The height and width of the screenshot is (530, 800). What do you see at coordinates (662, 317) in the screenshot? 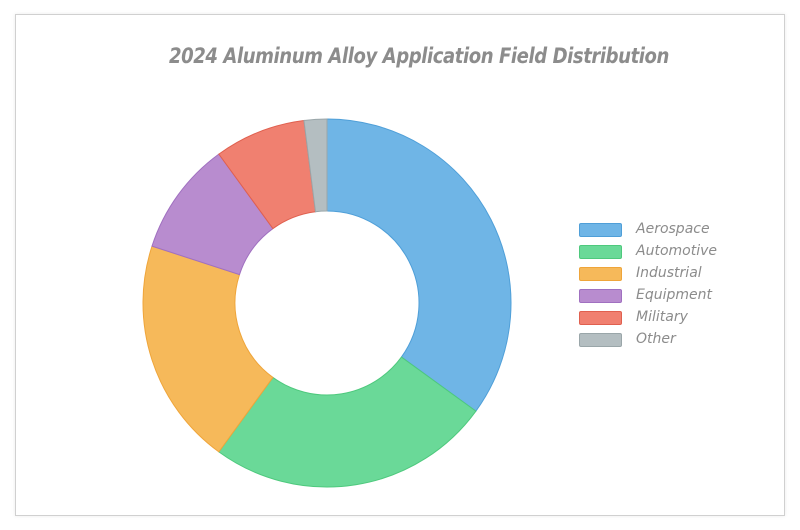
I see `legend-label: Military` at bounding box center [662, 317].